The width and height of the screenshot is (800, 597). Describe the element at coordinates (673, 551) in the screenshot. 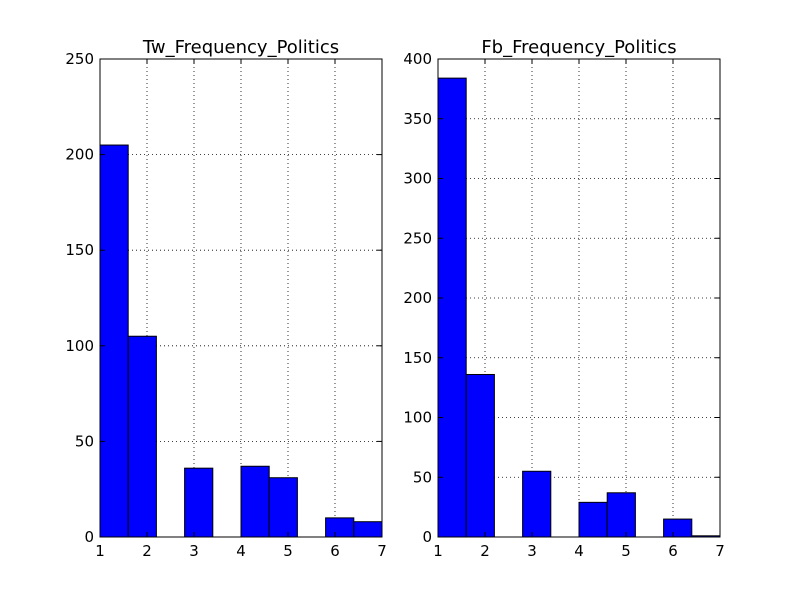

I see `fb-x-tick-label: 6` at that location.